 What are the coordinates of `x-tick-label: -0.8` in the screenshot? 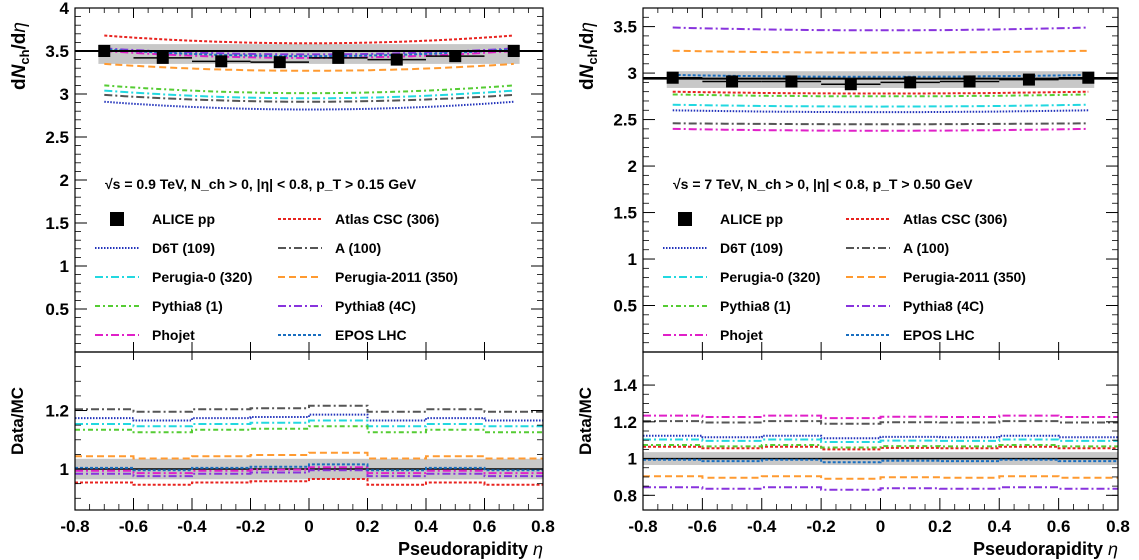 It's located at (74, 526).